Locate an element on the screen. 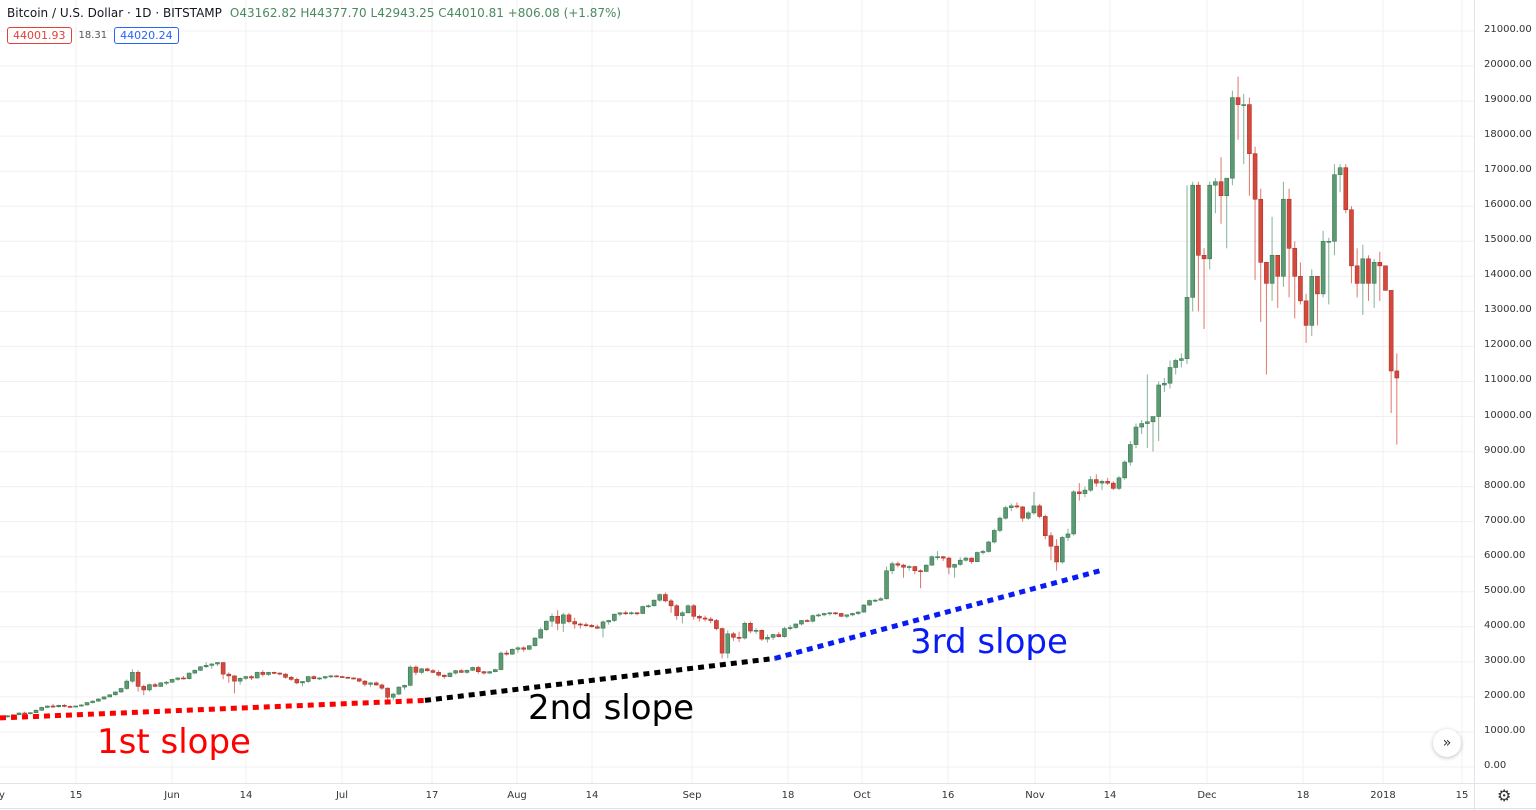  price-tick-label: 21000.00 is located at coordinates (1508, 29).